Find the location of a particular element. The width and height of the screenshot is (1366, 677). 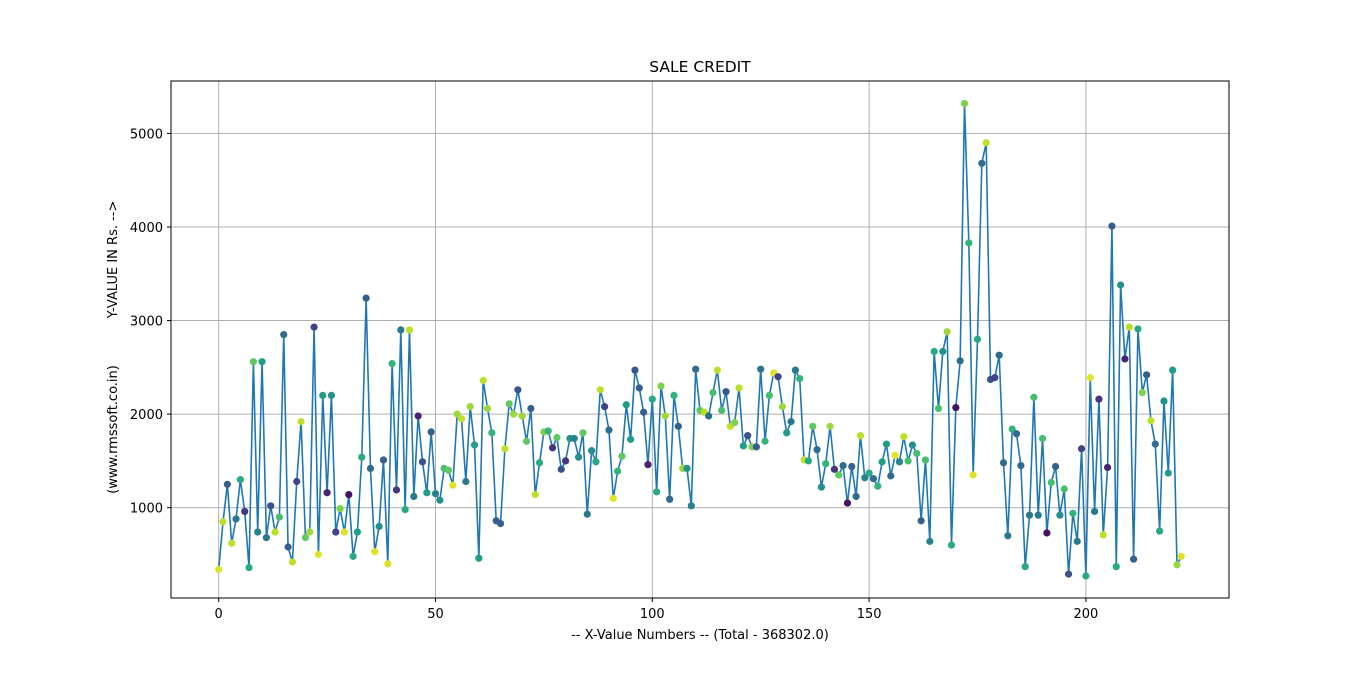

x-tick-label: 200 is located at coordinates (1085, 614).